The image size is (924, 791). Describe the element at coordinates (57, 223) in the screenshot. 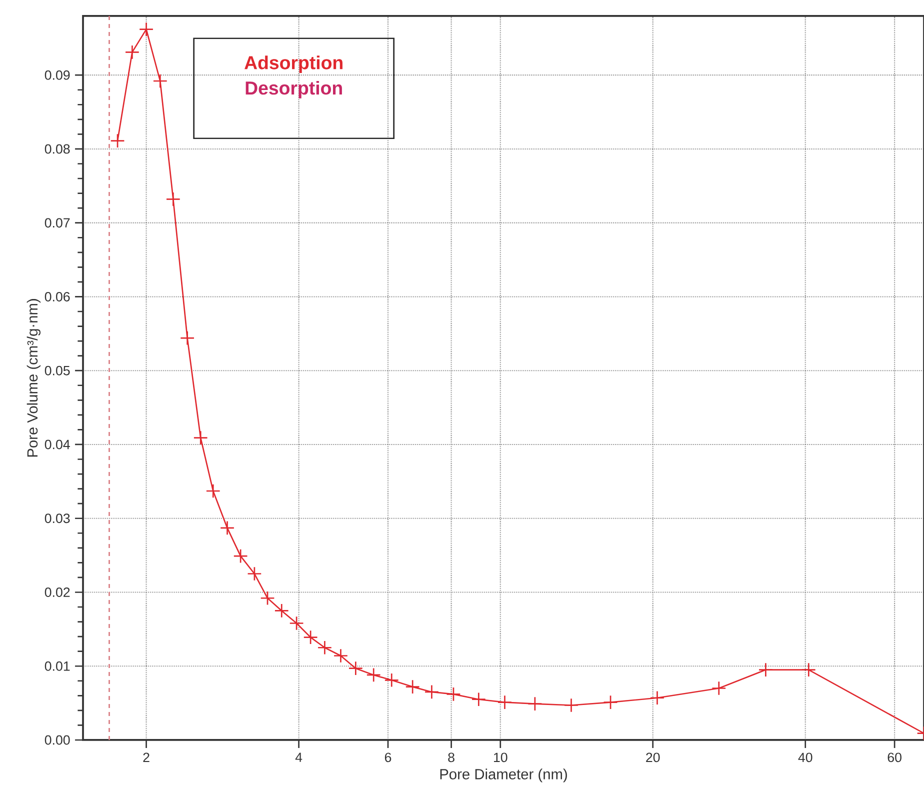

I see `y-tick-label: 0.07` at that location.